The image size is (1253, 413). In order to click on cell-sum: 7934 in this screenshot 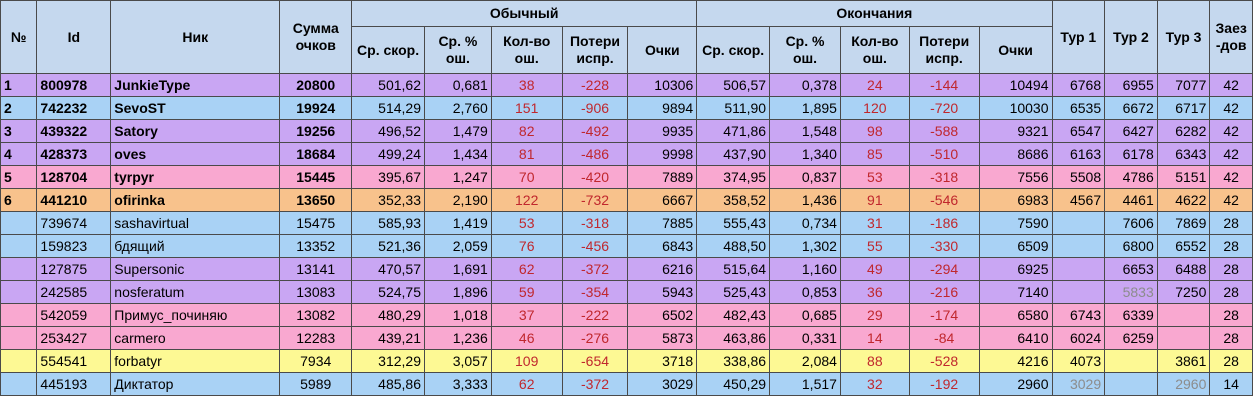, I will do `click(316, 361)`.